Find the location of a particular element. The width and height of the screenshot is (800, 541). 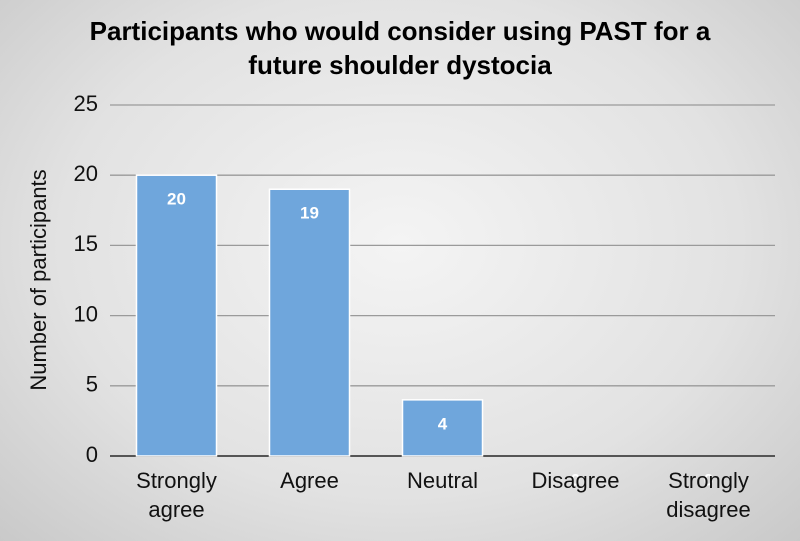

y-tick-label: 0 is located at coordinates (92, 454).